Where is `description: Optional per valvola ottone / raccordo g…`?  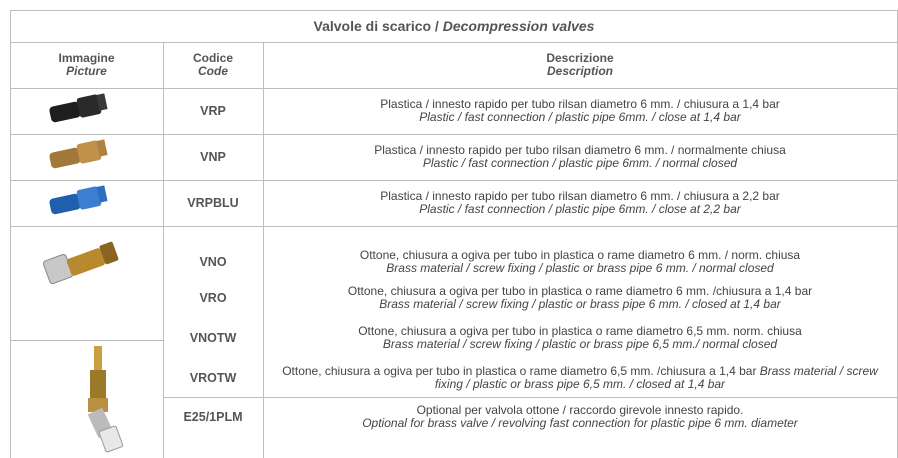 description: Optional per valvola ottone / raccordo g… is located at coordinates (580, 417).